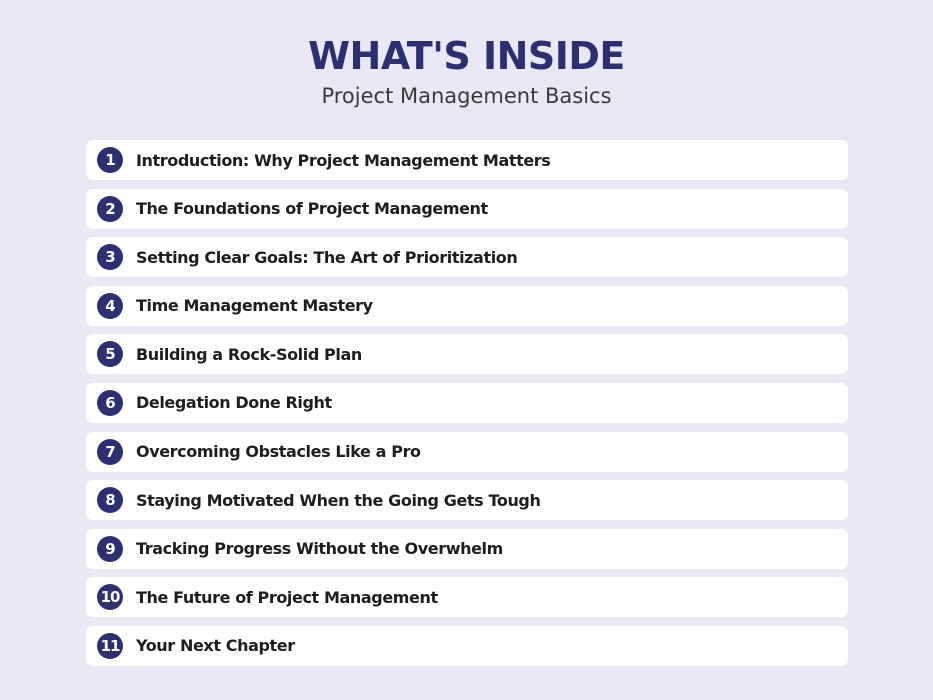 The image size is (933, 700). Describe the element at coordinates (215, 646) in the screenshot. I see `item-label: Your Next Chapter` at that location.